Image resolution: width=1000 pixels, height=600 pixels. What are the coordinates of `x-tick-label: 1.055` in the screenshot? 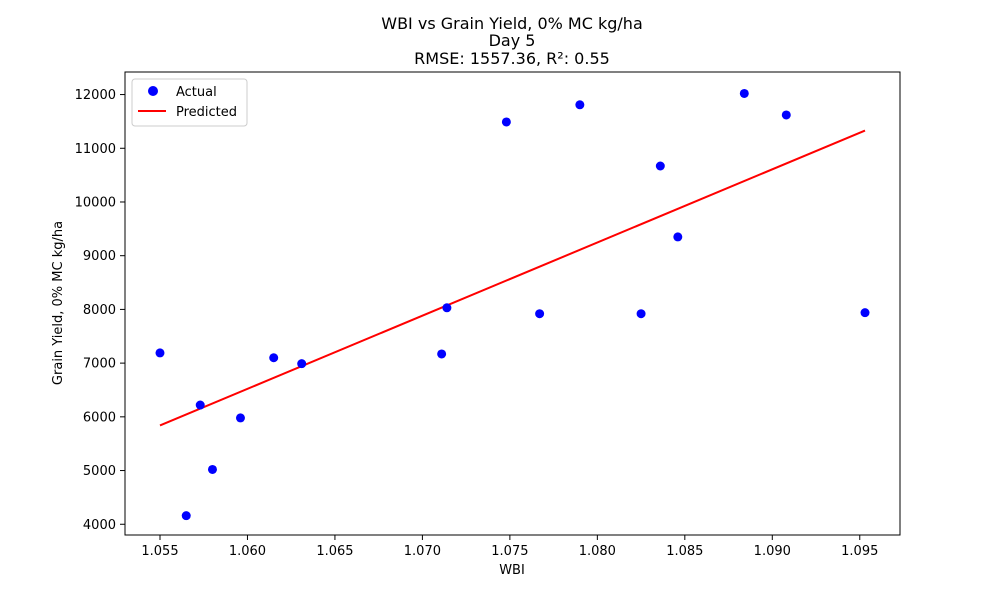 It's located at (159, 551).